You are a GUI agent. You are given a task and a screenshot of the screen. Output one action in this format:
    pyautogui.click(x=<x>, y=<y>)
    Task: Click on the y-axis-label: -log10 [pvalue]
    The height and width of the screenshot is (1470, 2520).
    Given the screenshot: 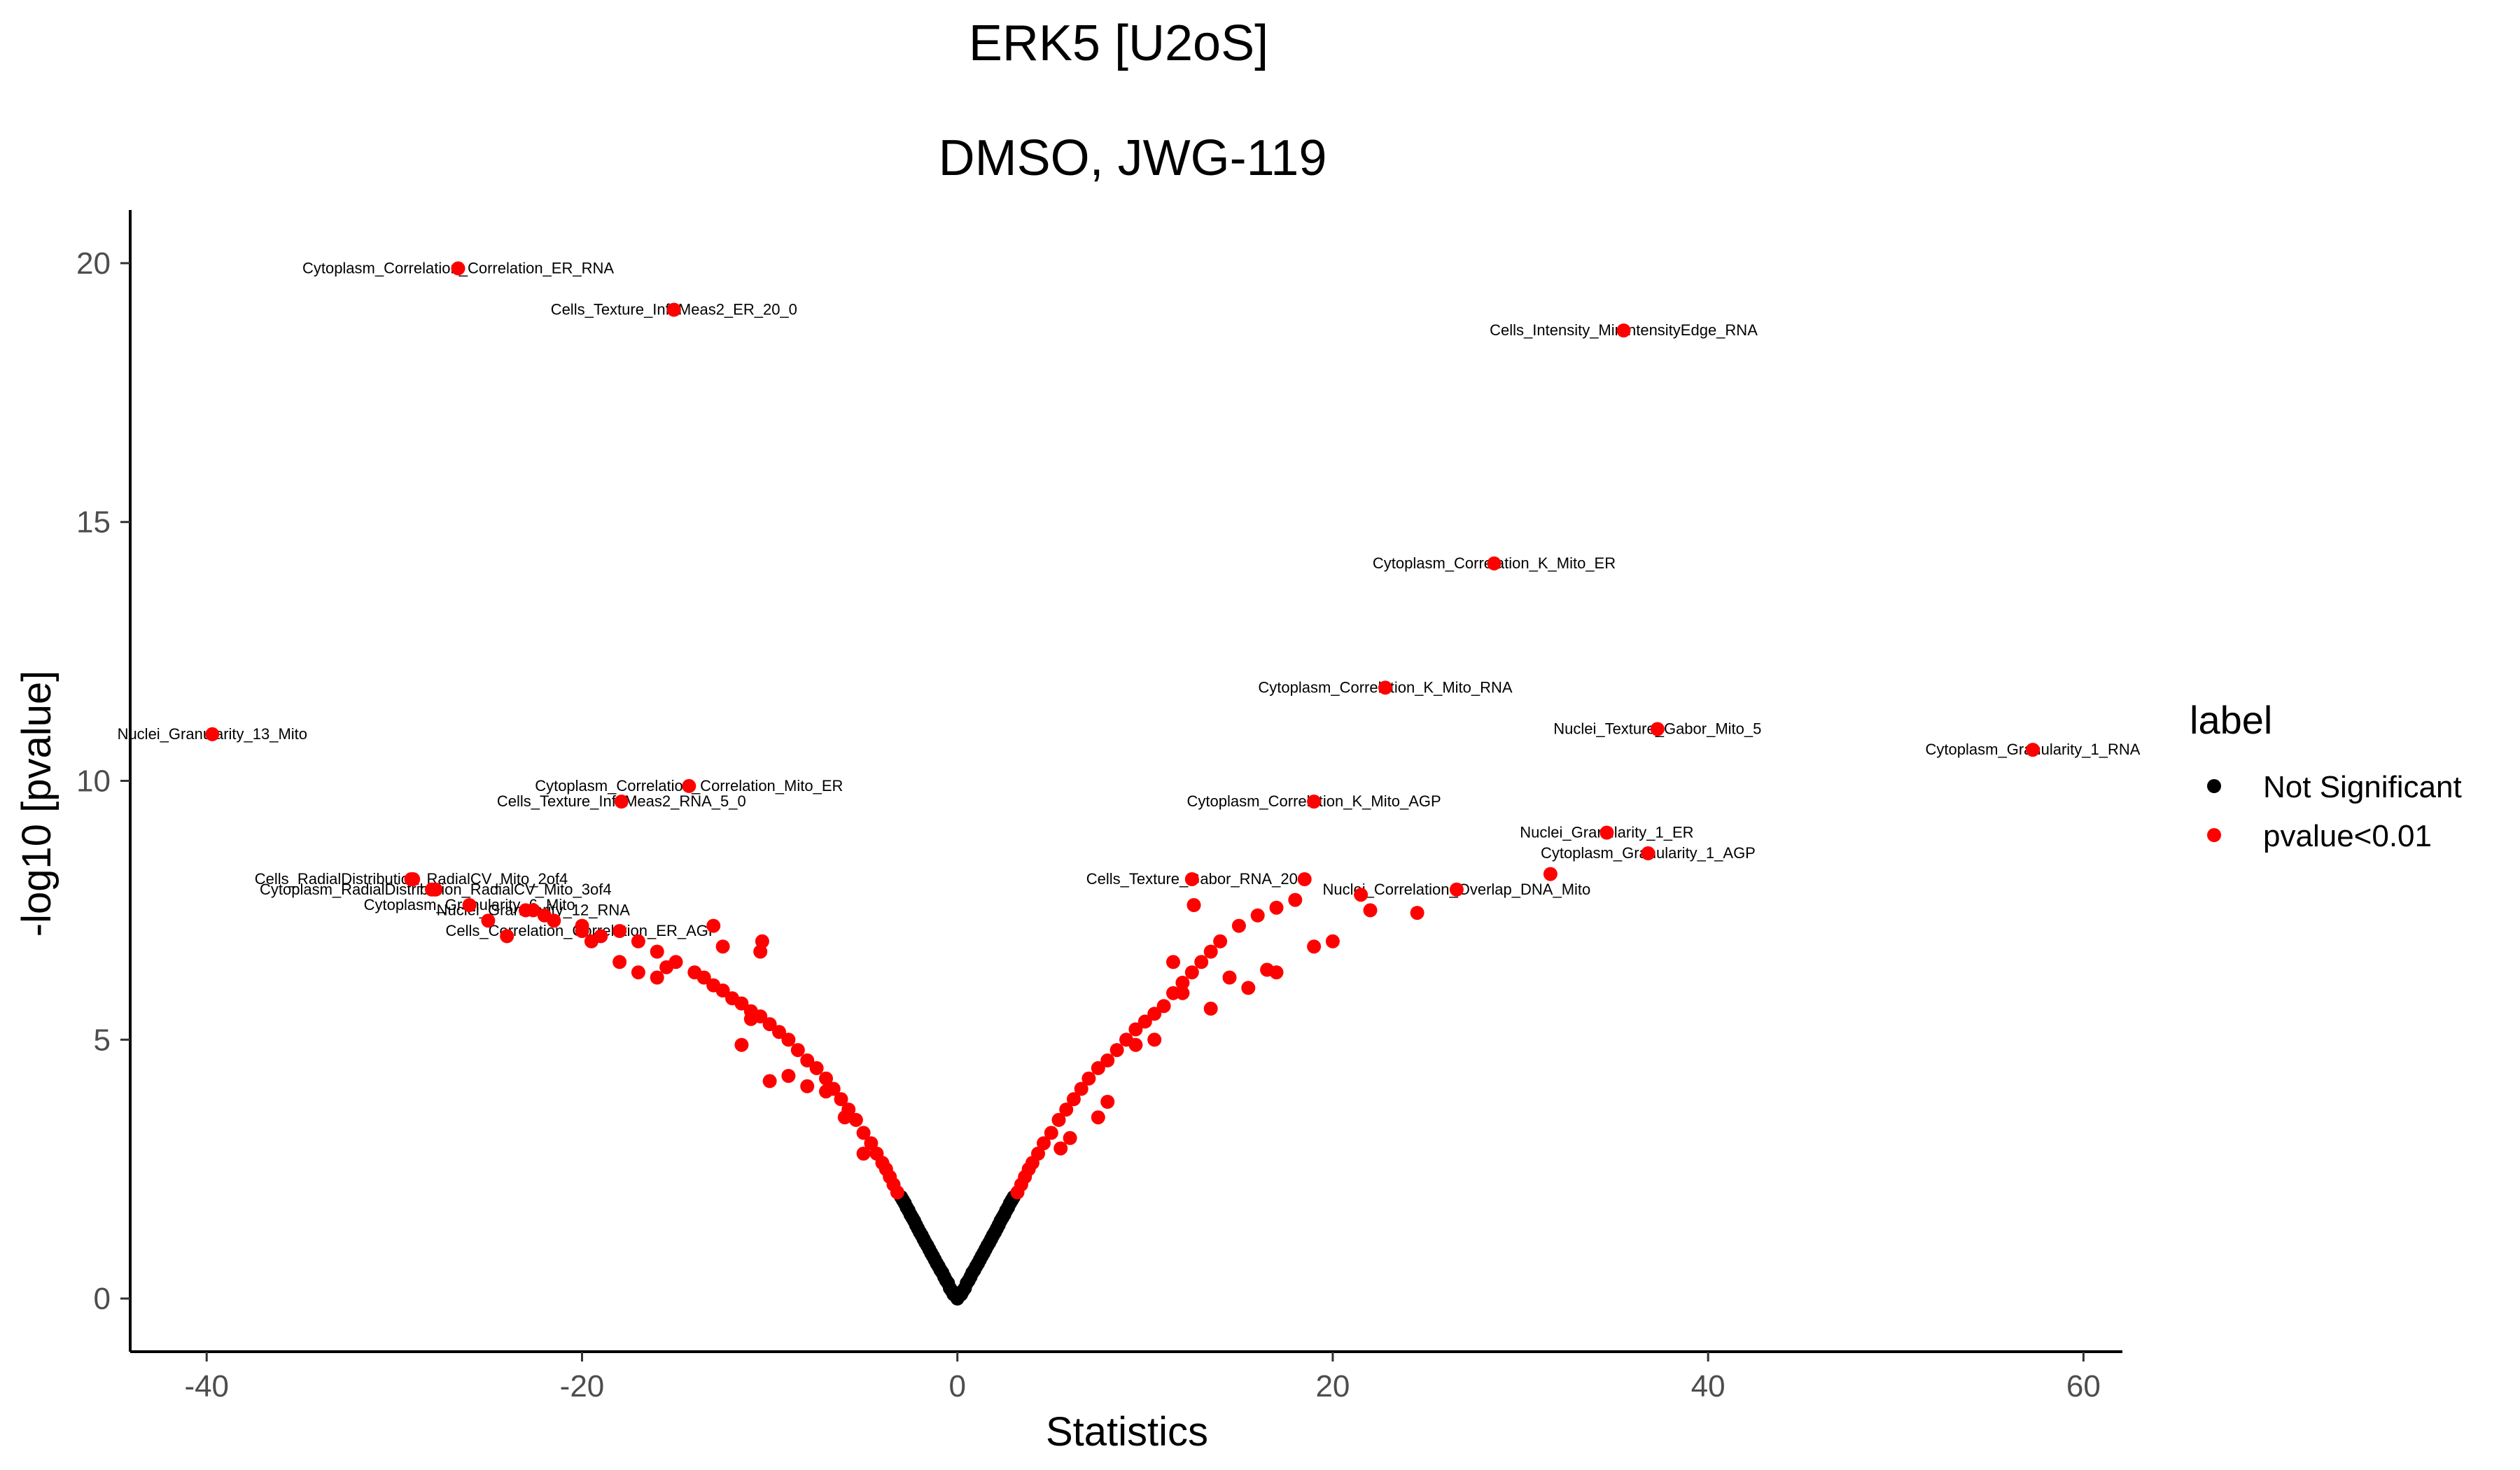 What is the action you would take?
    pyautogui.click(x=36, y=804)
    